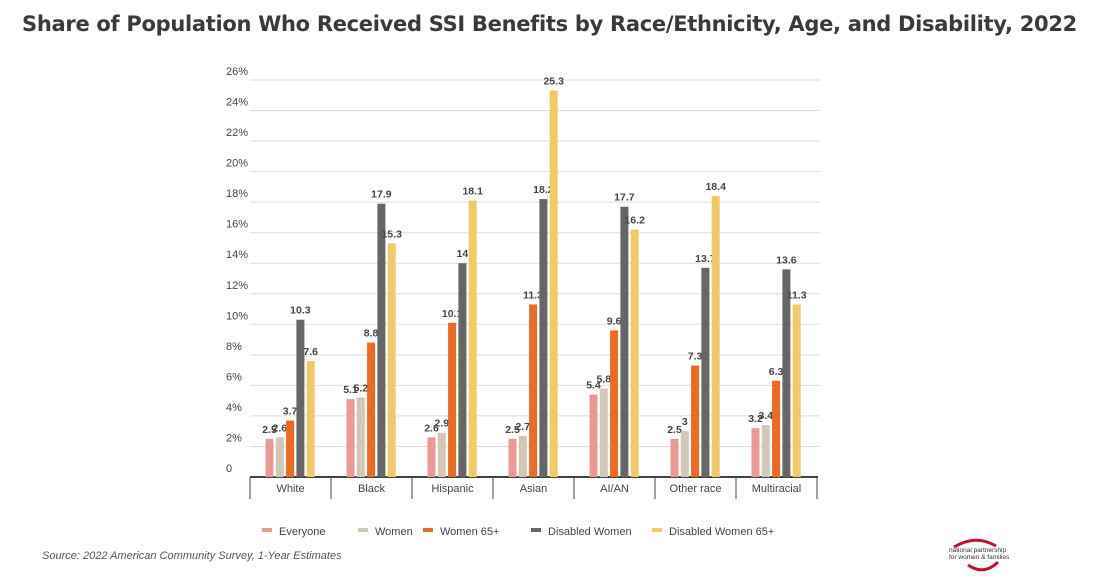 The height and width of the screenshot is (579, 1099). Describe the element at coordinates (237, 133) in the screenshot. I see `y-tick-label: 22%` at that location.